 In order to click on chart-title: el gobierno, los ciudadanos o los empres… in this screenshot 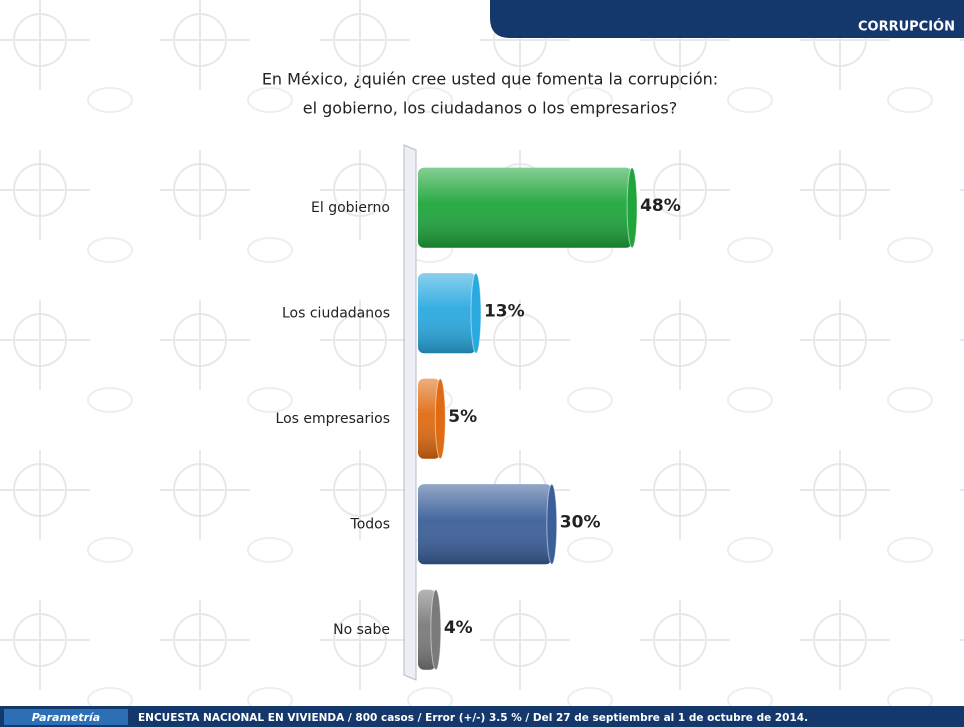, I will do `click(490, 108)`.